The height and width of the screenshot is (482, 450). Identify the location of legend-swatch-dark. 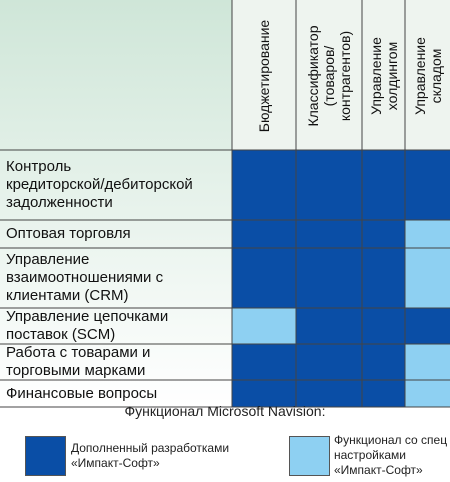
(45, 456).